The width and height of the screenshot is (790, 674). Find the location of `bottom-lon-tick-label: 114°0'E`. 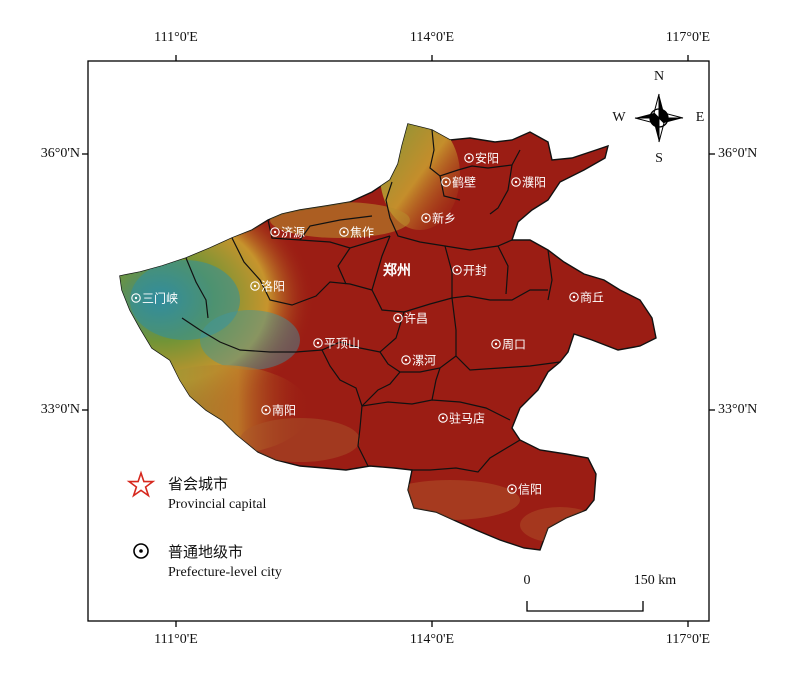

bottom-lon-tick-label: 114°0'E is located at coordinates (432, 639).